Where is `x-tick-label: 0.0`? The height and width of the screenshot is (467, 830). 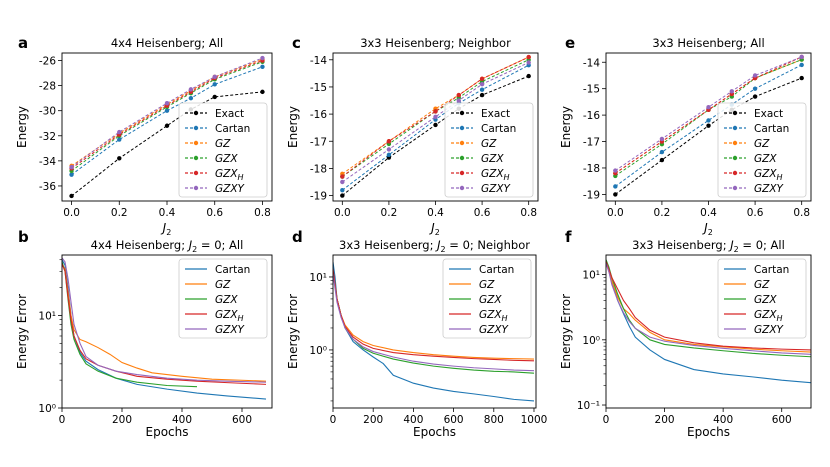 x-tick-label: 0.0 is located at coordinates (615, 213).